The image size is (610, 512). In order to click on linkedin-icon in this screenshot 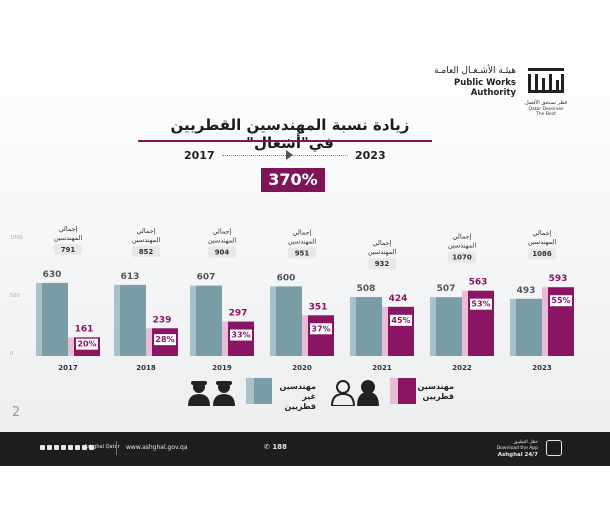, I will do `click(70, 447)`.